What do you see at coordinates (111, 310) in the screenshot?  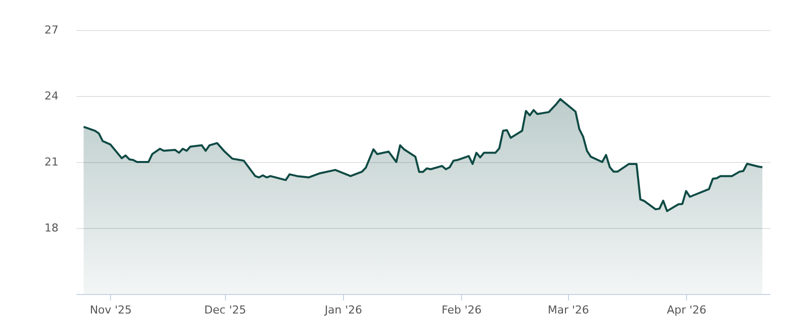 I see `x-tick-label: Nov '25` at bounding box center [111, 310].